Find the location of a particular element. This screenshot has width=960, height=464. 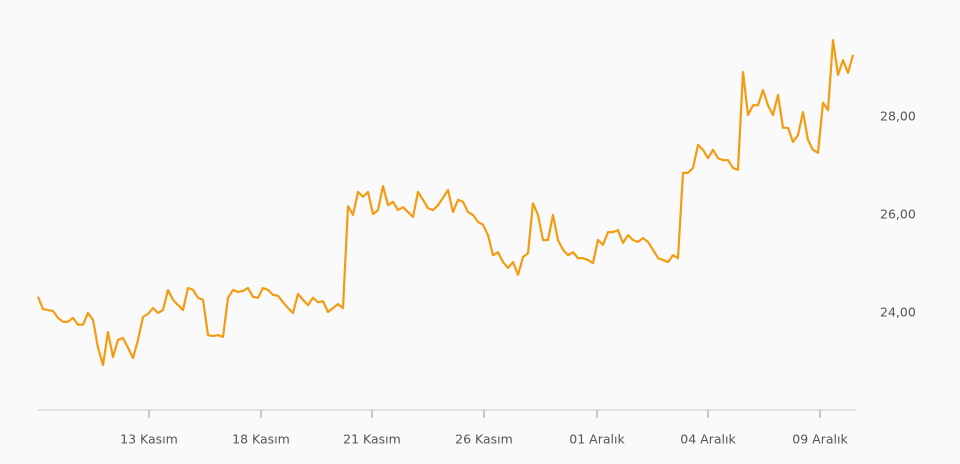

x-tick-label: 04 Aralık is located at coordinates (708, 439).